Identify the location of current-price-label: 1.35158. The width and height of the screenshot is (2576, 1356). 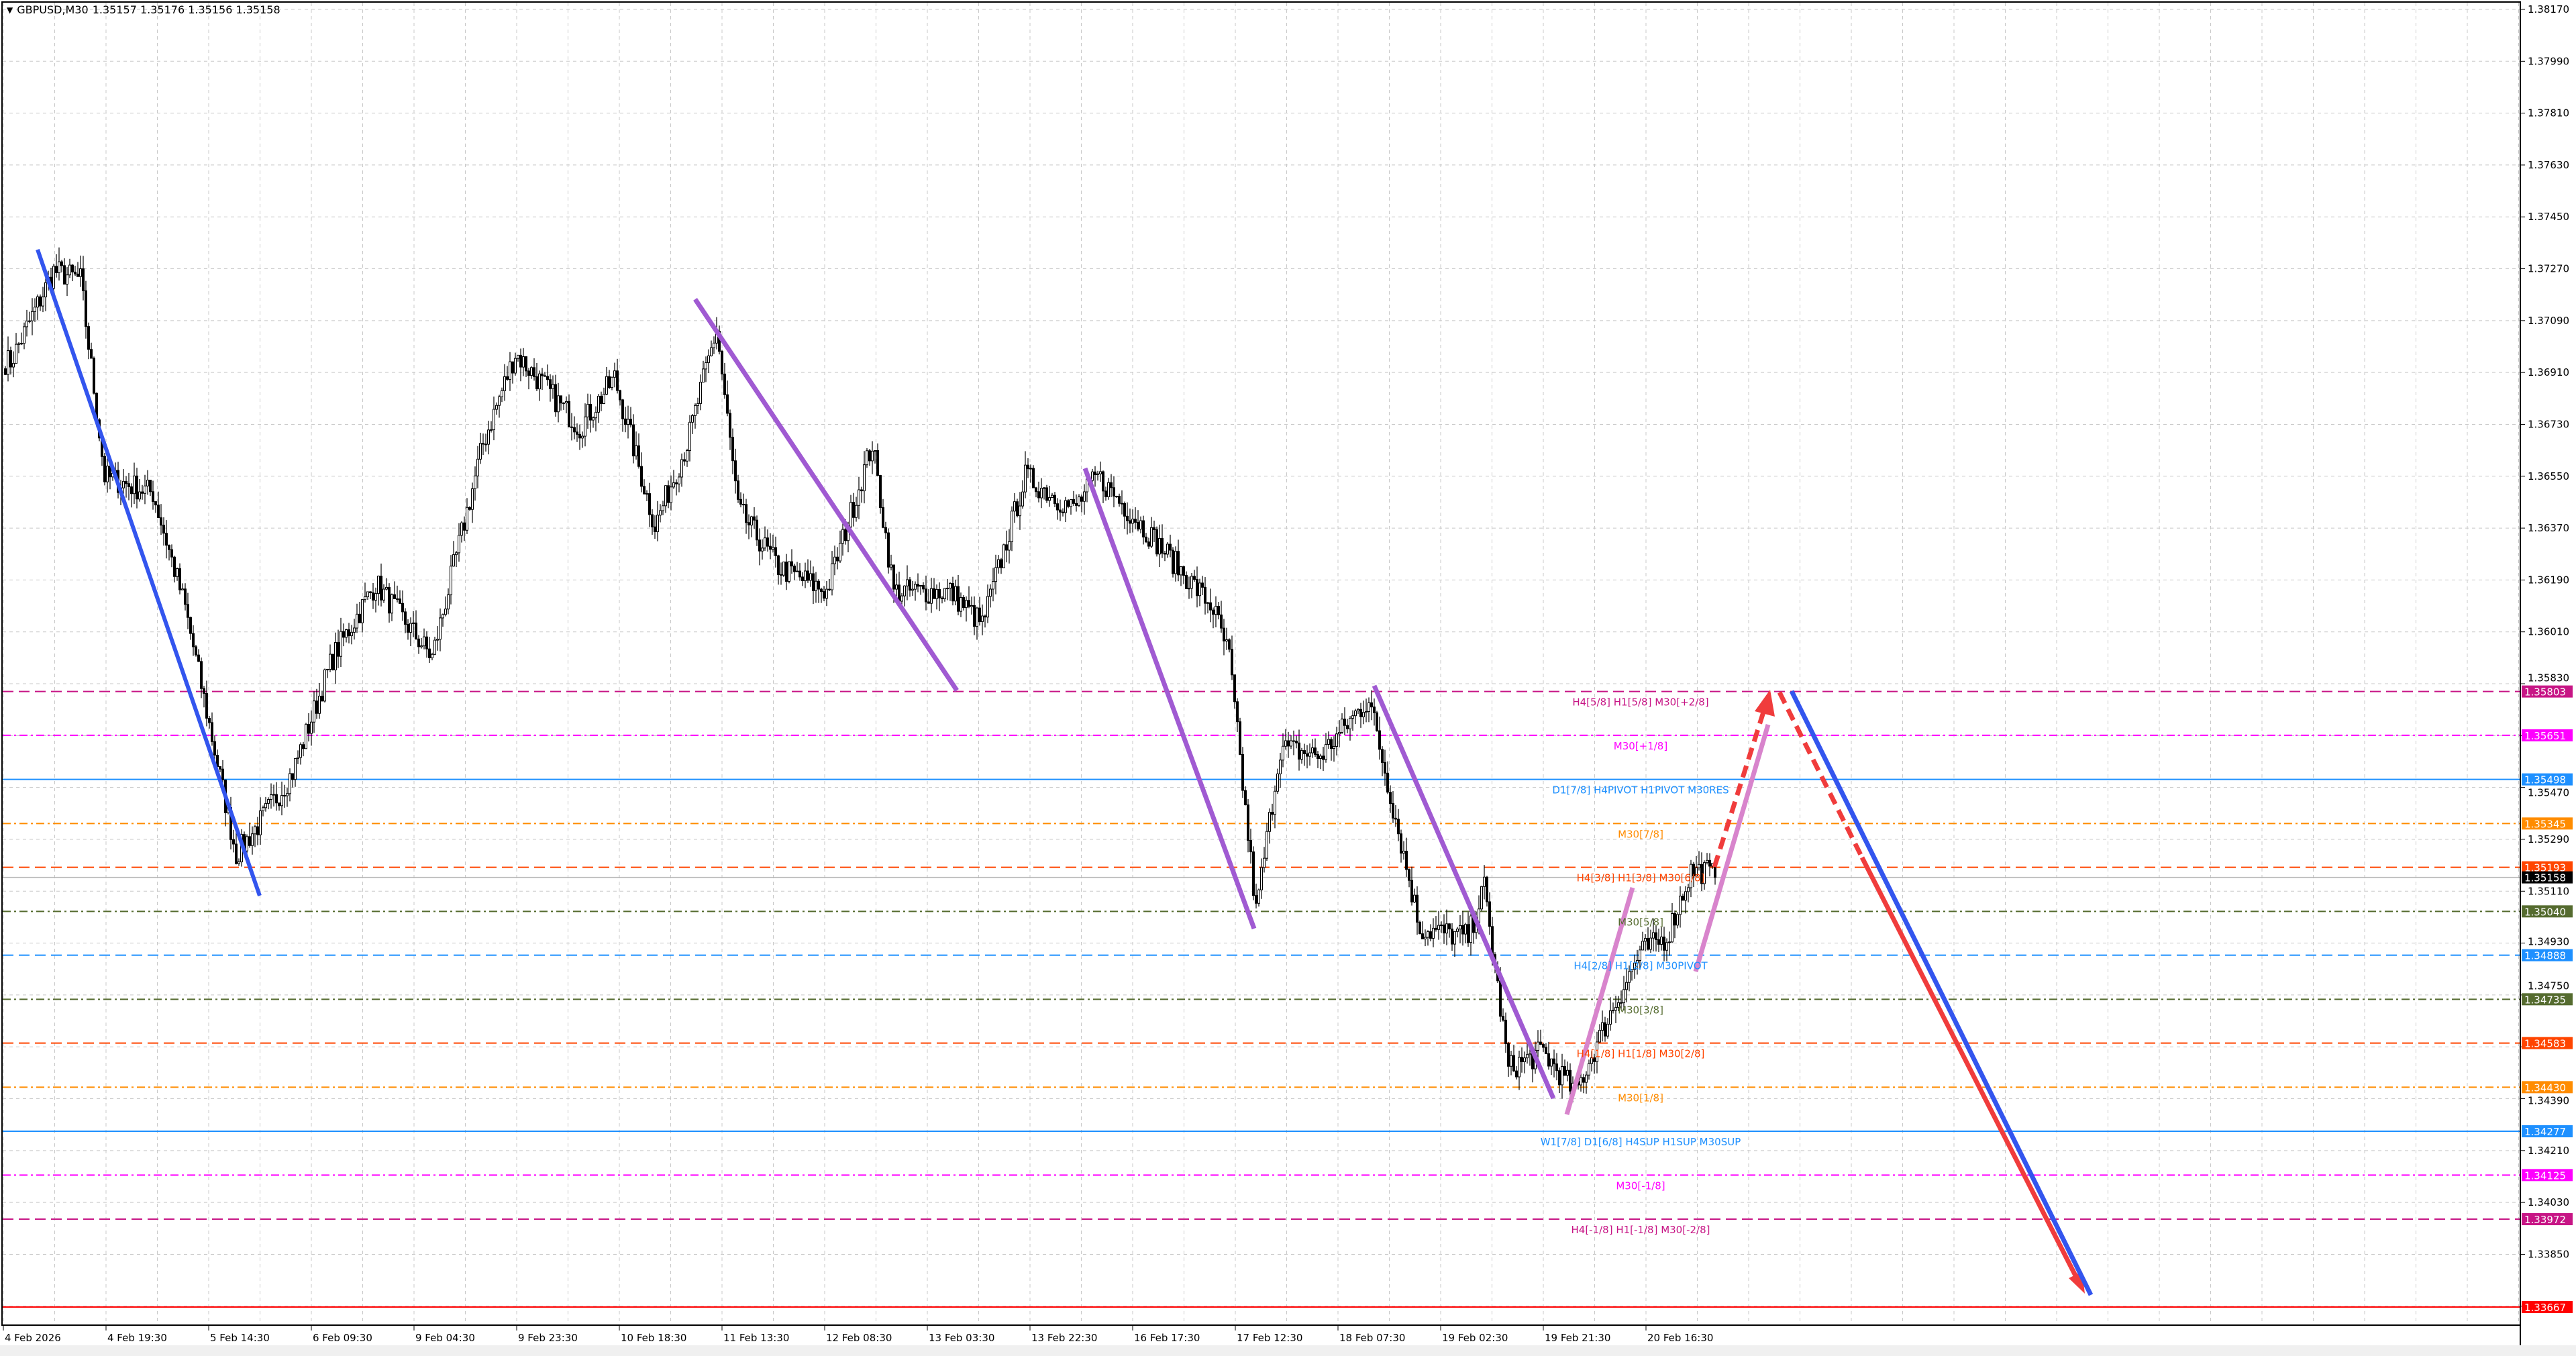
(2545, 878).